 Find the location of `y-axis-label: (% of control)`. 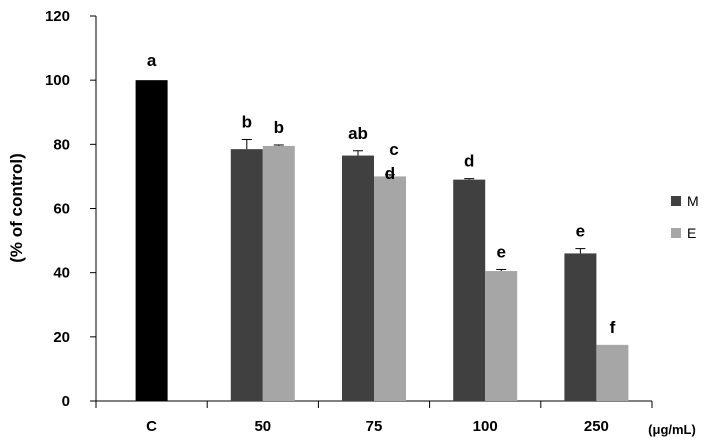

y-axis-label: (% of control) is located at coordinates (16, 208).